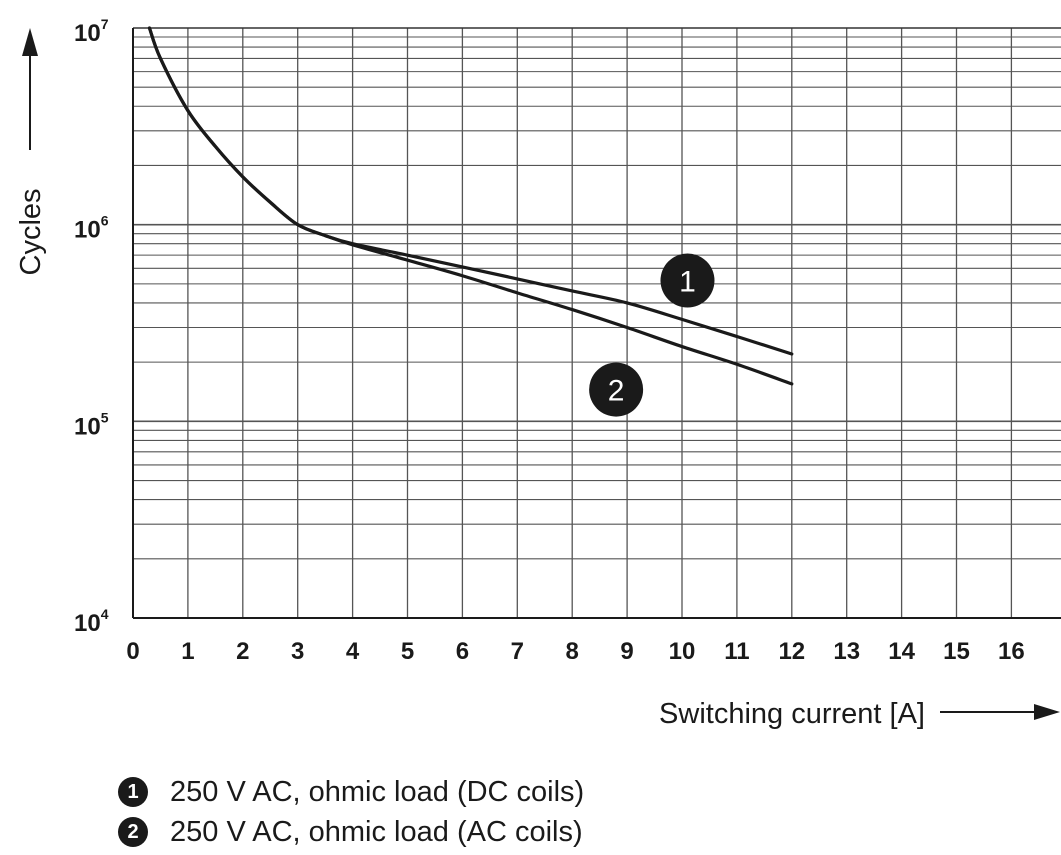 The width and height of the screenshot is (1061, 855). What do you see at coordinates (31, 231) in the screenshot?
I see `y-axis-label: Cycles` at bounding box center [31, 231].